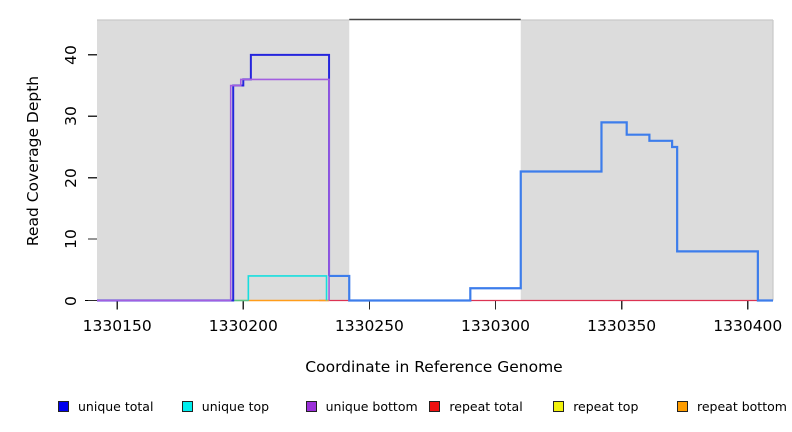 The width and height of the screenshot is (792, 432). What do you see at coordinates (71, 300) in the screenshot?
I see `y-tick-label: 0` at bounding box center [71, 300].